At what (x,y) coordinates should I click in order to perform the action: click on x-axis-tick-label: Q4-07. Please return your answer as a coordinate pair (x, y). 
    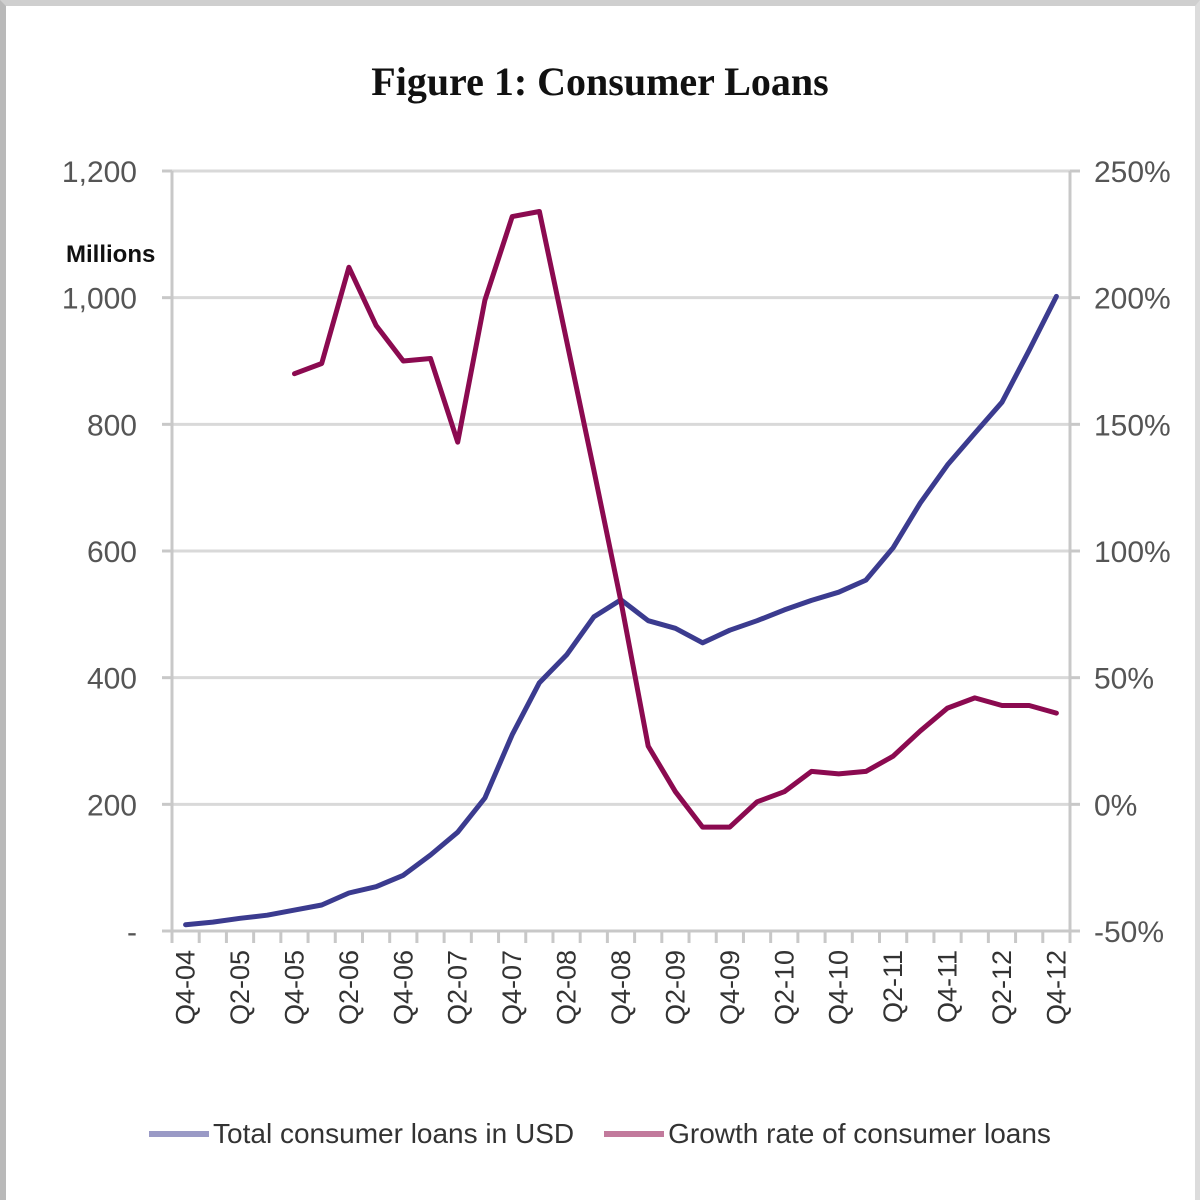
    Looking at the image, I should click on (512, 987).